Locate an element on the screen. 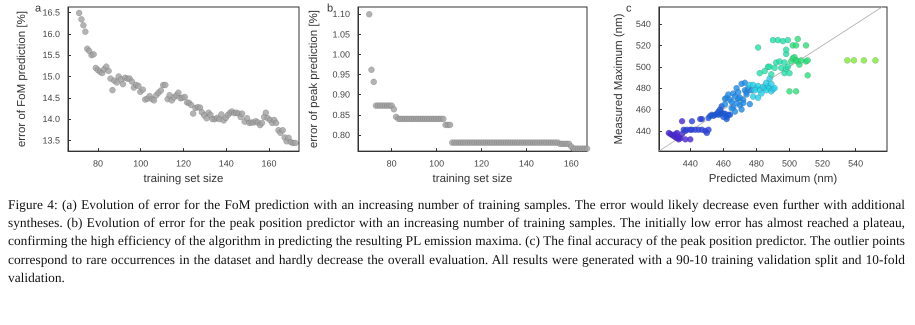 This screenshot has height=325, width=915. chart-title: a is located at coordinates (38, 8).